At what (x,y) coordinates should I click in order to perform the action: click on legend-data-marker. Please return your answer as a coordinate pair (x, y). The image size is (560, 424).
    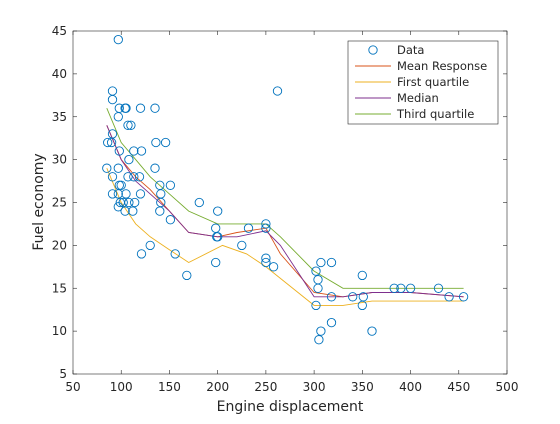
    Looking at the image, I should click on (373, 50).